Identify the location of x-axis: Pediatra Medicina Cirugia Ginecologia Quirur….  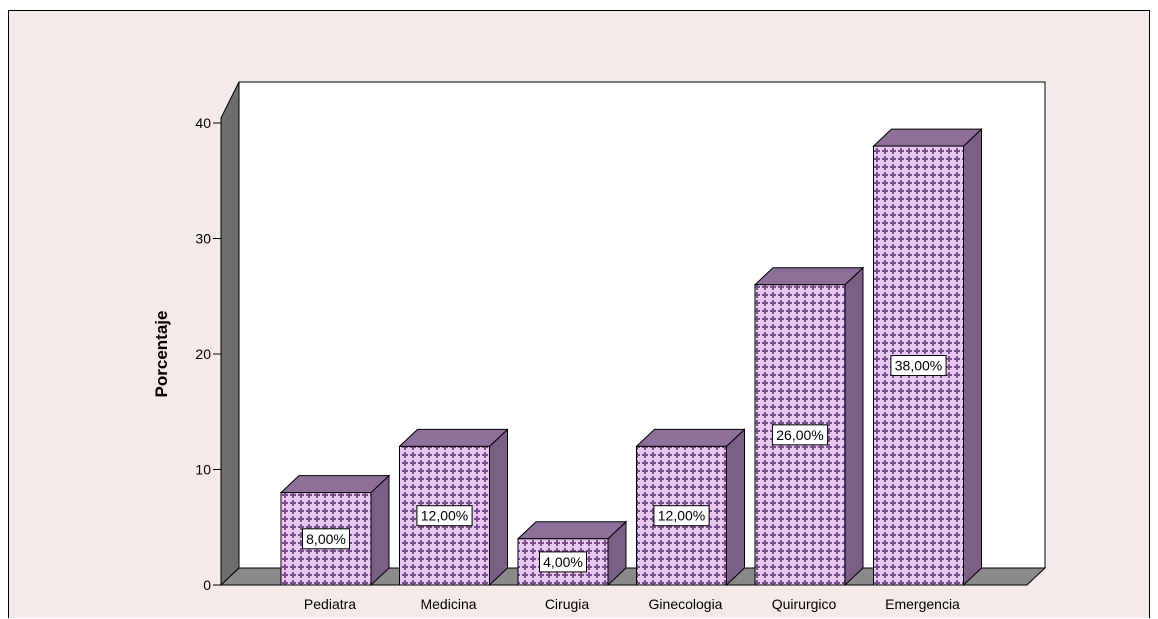
(632, 604).